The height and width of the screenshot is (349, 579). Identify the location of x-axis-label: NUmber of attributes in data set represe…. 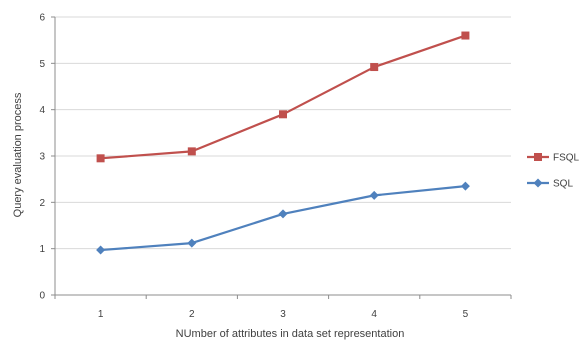
(290, 334).